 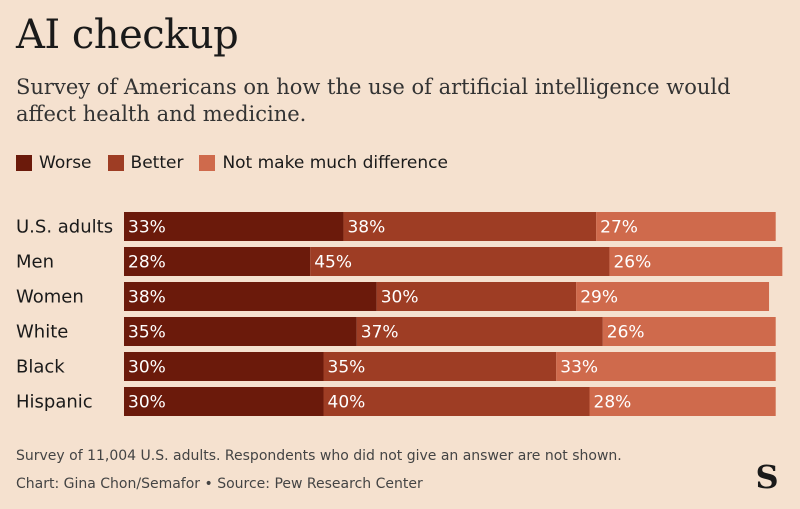 What do you see at coordinates (54, 402) in the screenshot?
I see `category-label-hispanic: Hispanic` at bounding box center [54, 402].